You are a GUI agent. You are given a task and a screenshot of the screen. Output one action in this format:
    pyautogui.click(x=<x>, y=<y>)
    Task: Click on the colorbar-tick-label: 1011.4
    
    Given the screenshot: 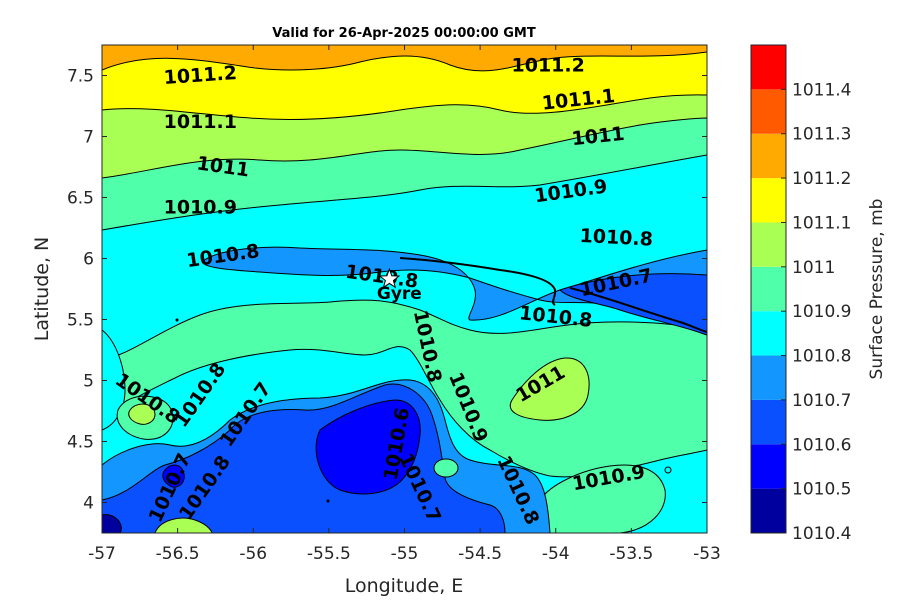 What is the action you would take?
    pyautogui.click(x=821, y=90)
    